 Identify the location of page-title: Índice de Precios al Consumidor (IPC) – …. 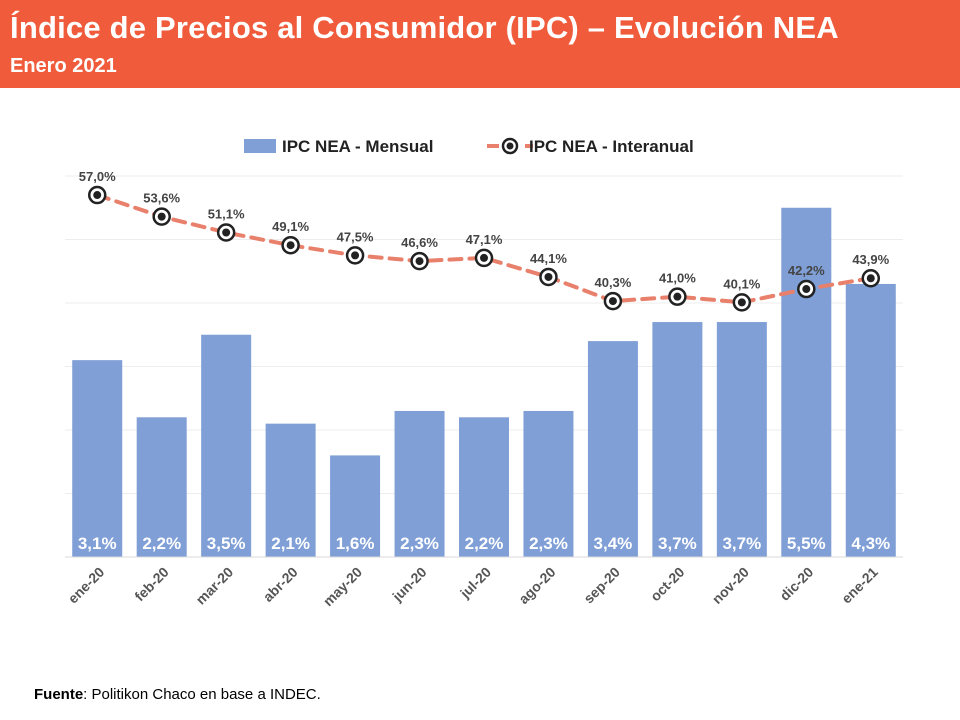
(424, 27).